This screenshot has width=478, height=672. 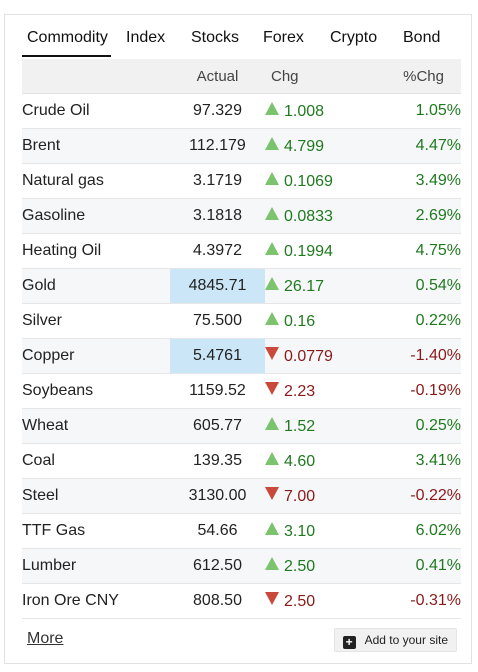 I want to click on commodity-name: Copper, so click(x=96, y=356).